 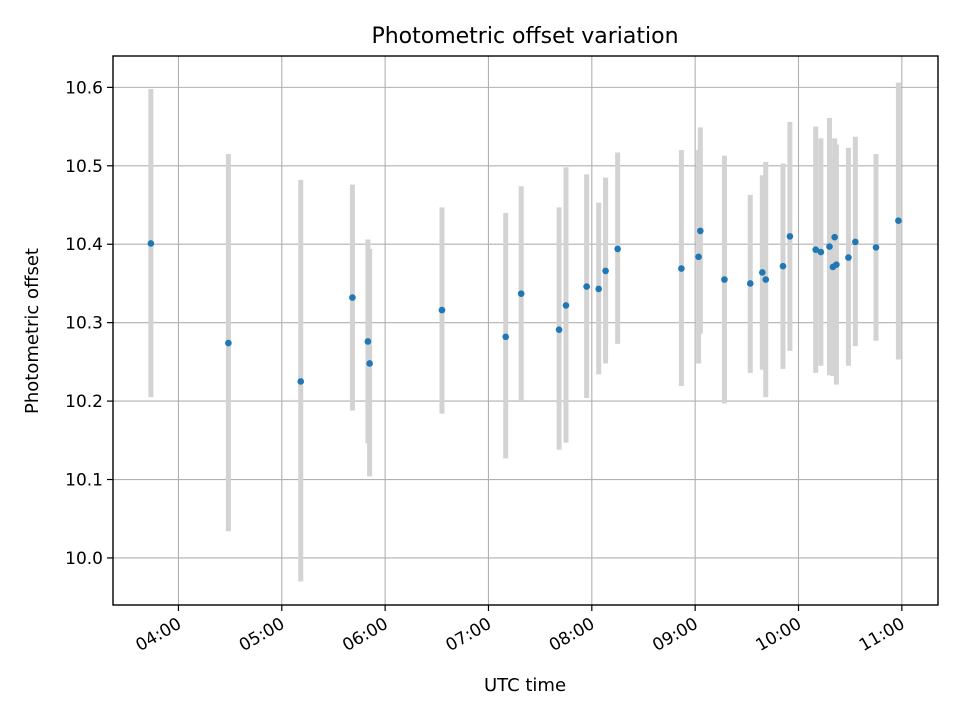 I want to click on y-tick-label: 10.2, so click(x=84, y=402).